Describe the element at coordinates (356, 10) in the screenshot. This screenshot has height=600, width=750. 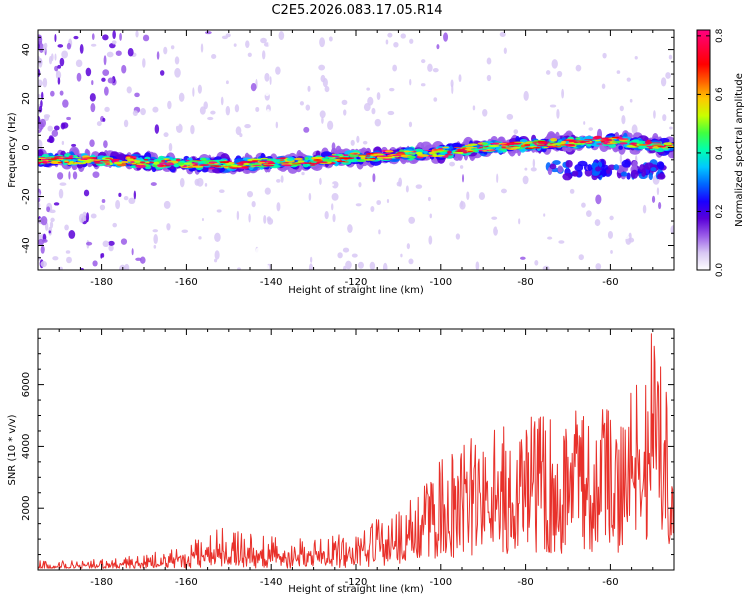
I see `figure-title: C2E5.2026.083.17.05.R14` at that location.